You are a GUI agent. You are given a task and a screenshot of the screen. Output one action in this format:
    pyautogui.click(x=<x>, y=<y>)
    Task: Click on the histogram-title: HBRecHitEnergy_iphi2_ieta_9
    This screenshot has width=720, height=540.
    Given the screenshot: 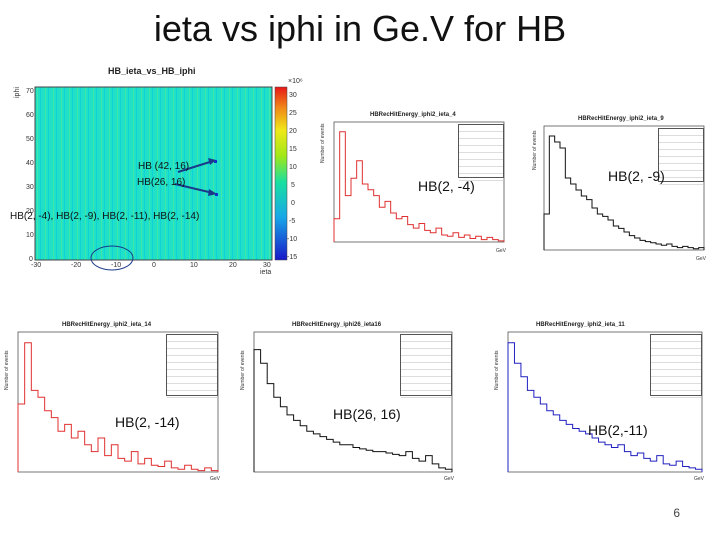 What is the action you would take?
    pyautogui.click(x=621, y=119)
    